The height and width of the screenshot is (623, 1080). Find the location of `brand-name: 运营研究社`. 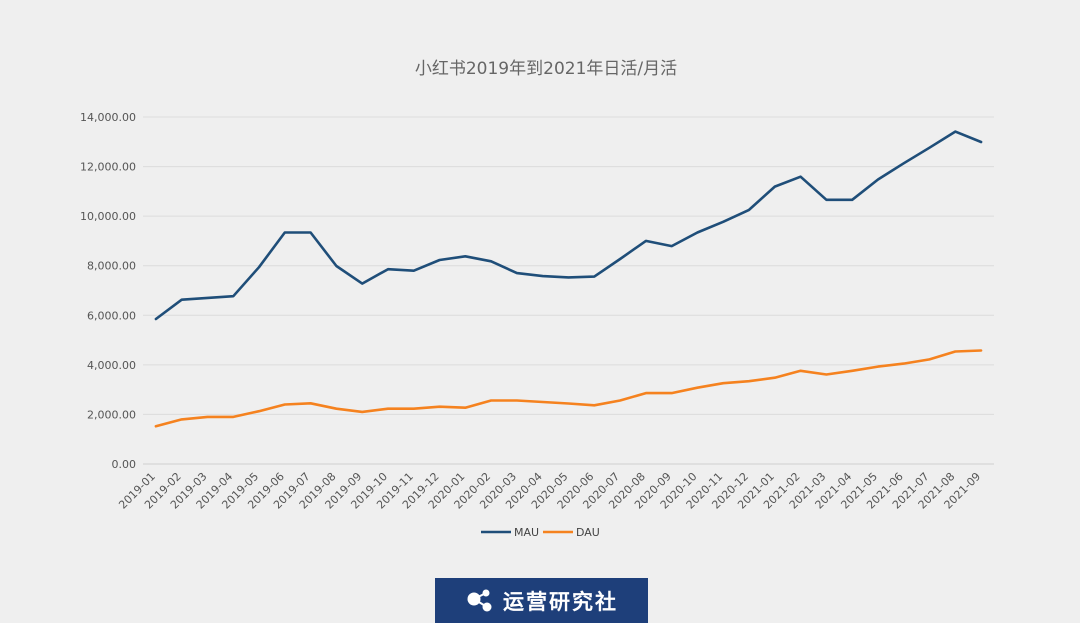

brand-name: 运营研究社 is located at coordinates (560, 601).